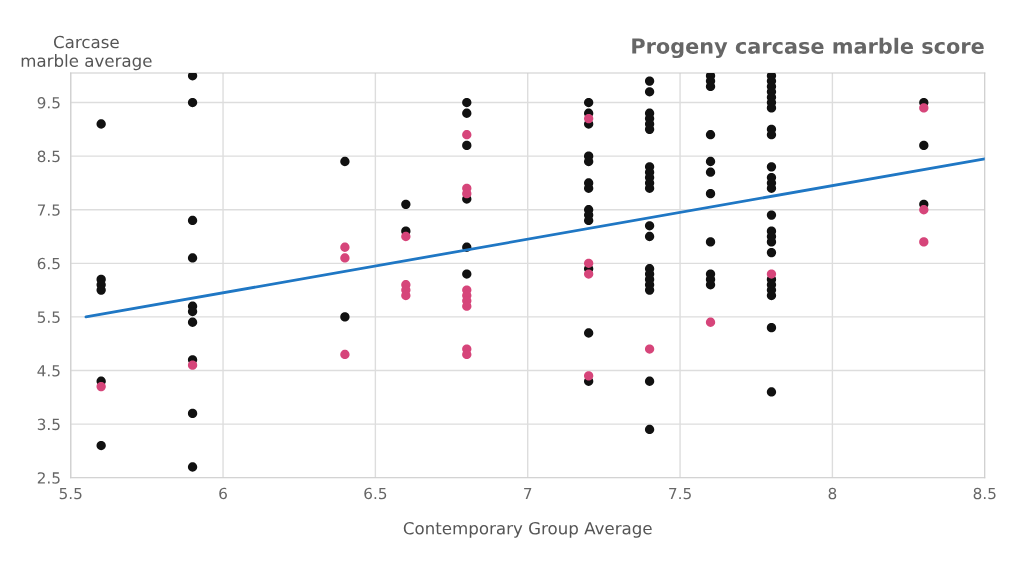 The height and width of the screenshot is (562, 1010). What do you see at coordinates (48, 317) in the screenshot?
I see `y-tick-label: 5.5` at bounding box center [48, 317].